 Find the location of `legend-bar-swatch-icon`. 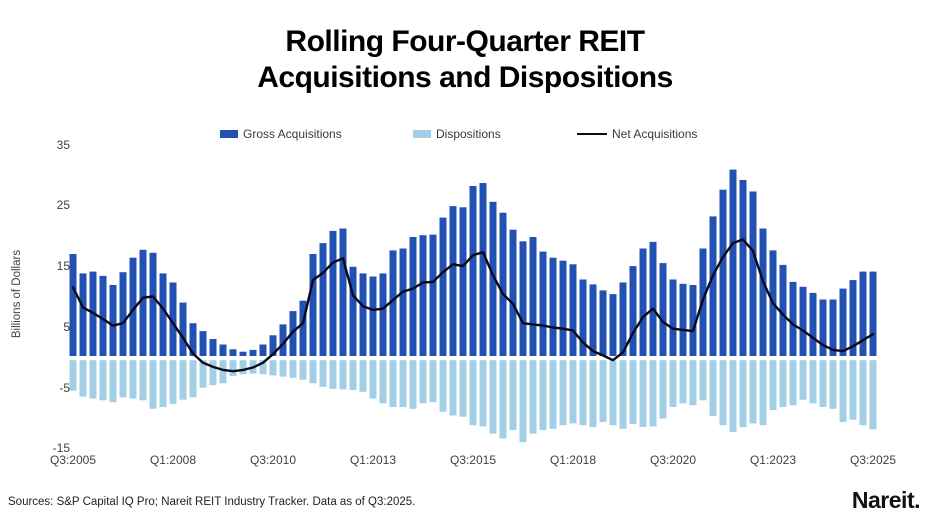

legend-bar-swatch-icon is located at coordinates (422, 134).